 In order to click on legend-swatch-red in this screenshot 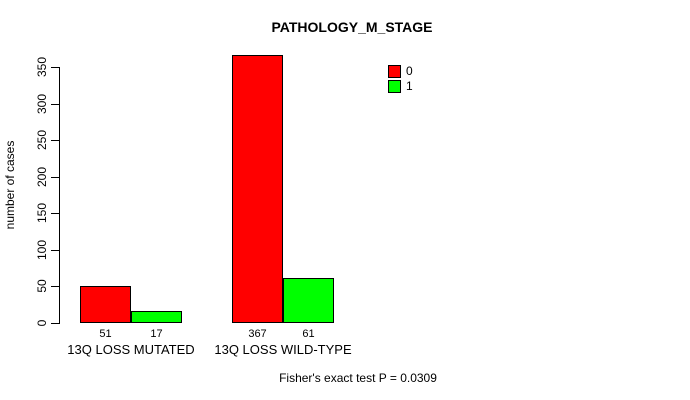, I will do `click(394, 71)`.